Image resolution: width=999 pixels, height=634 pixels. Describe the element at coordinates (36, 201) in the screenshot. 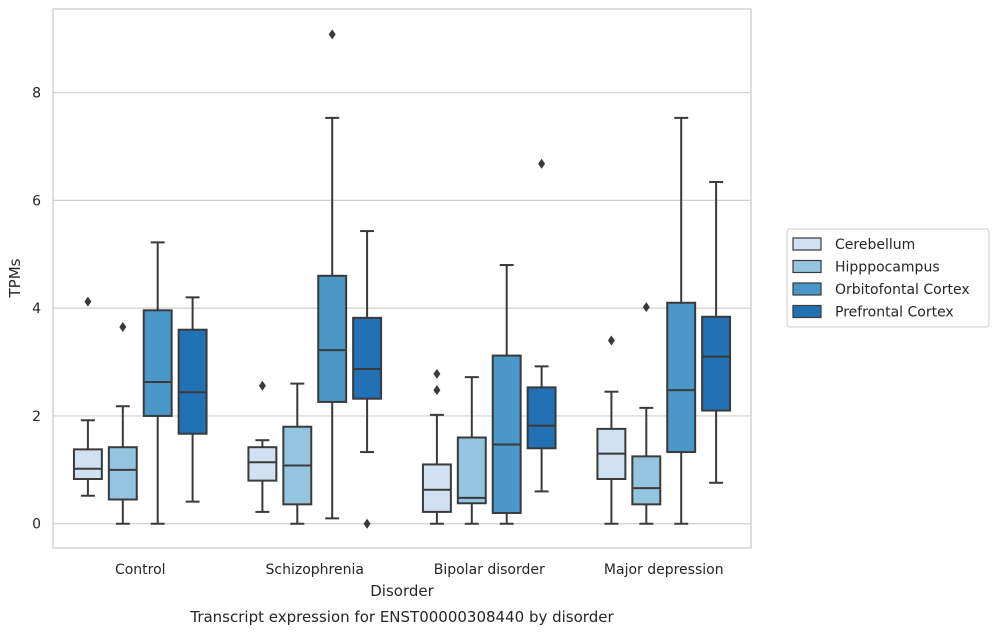

I see `y-tick-label: 6` at that location.